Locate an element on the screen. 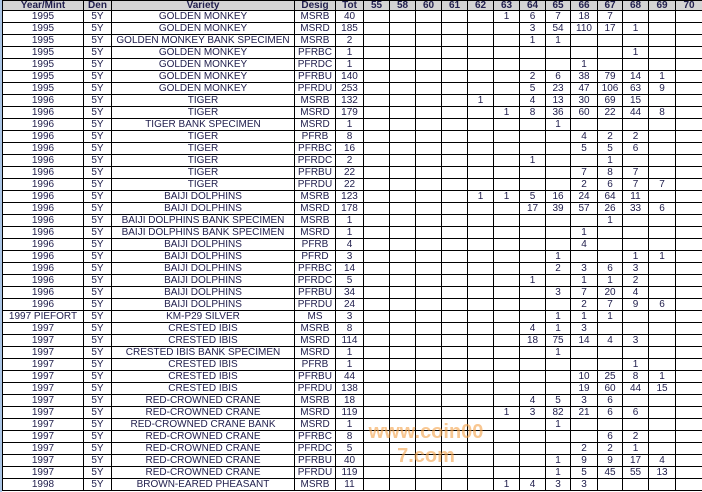 This screenshot has width=702, height=492. total-cell: 1 is located at coordinates (349, 424).